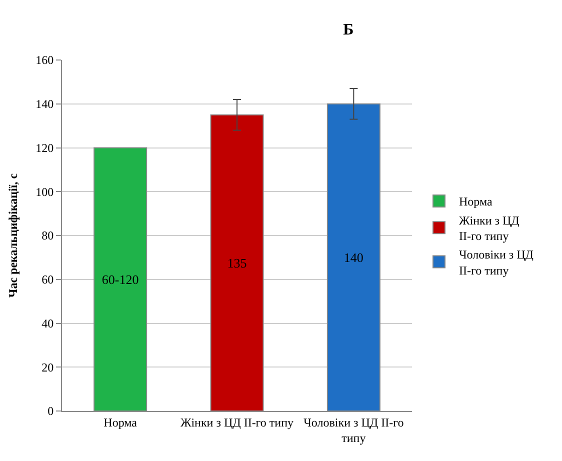 The width and height of the screenshot is (562, 461). Describe the element at coordinates (476, 201) in the screenshot. I see `legend-label: Норма` at that location.